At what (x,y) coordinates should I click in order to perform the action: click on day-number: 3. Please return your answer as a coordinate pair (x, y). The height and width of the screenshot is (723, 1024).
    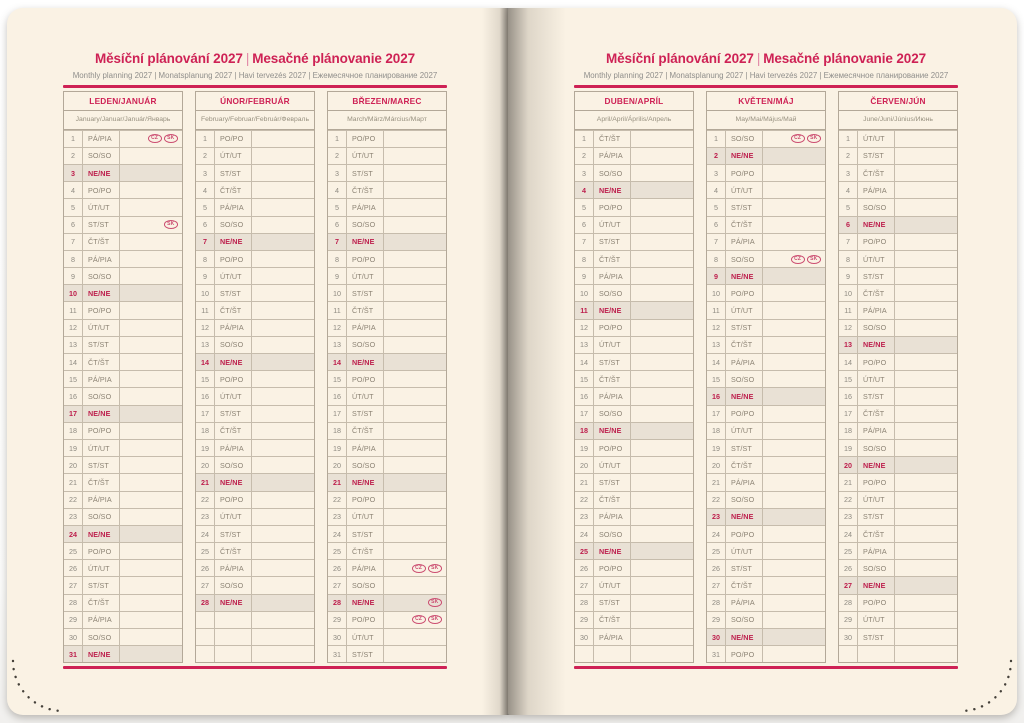
    Looking at the image, I should click on (716, 173).